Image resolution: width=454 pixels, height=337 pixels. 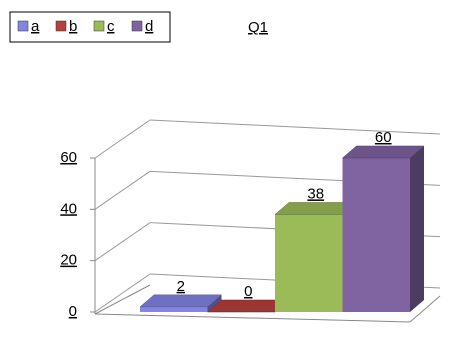 I want to click on y-tick-label: 0, so click(x=73, y=311).